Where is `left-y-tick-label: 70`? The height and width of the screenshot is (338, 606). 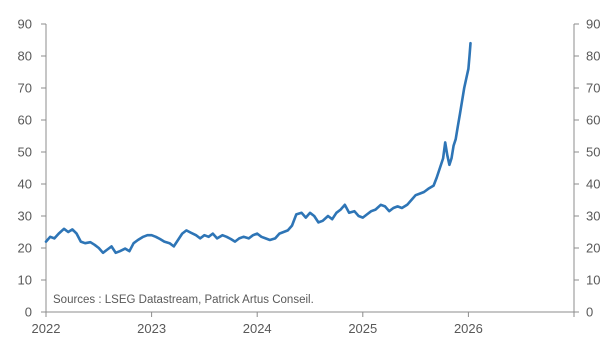 left-y-tick-label: 70 is located at coordinates (25, 88).